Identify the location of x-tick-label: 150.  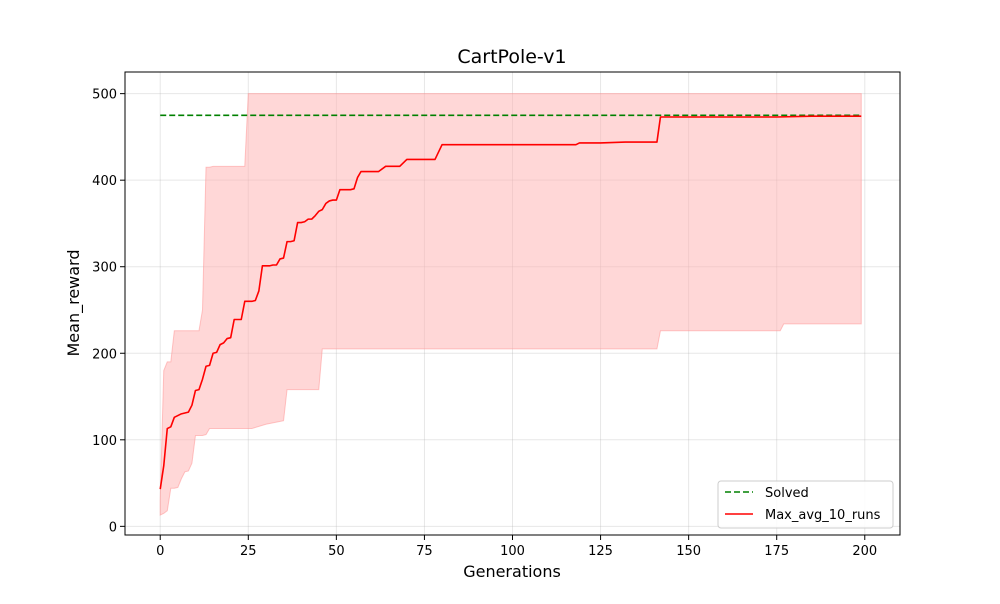
(688, 551).